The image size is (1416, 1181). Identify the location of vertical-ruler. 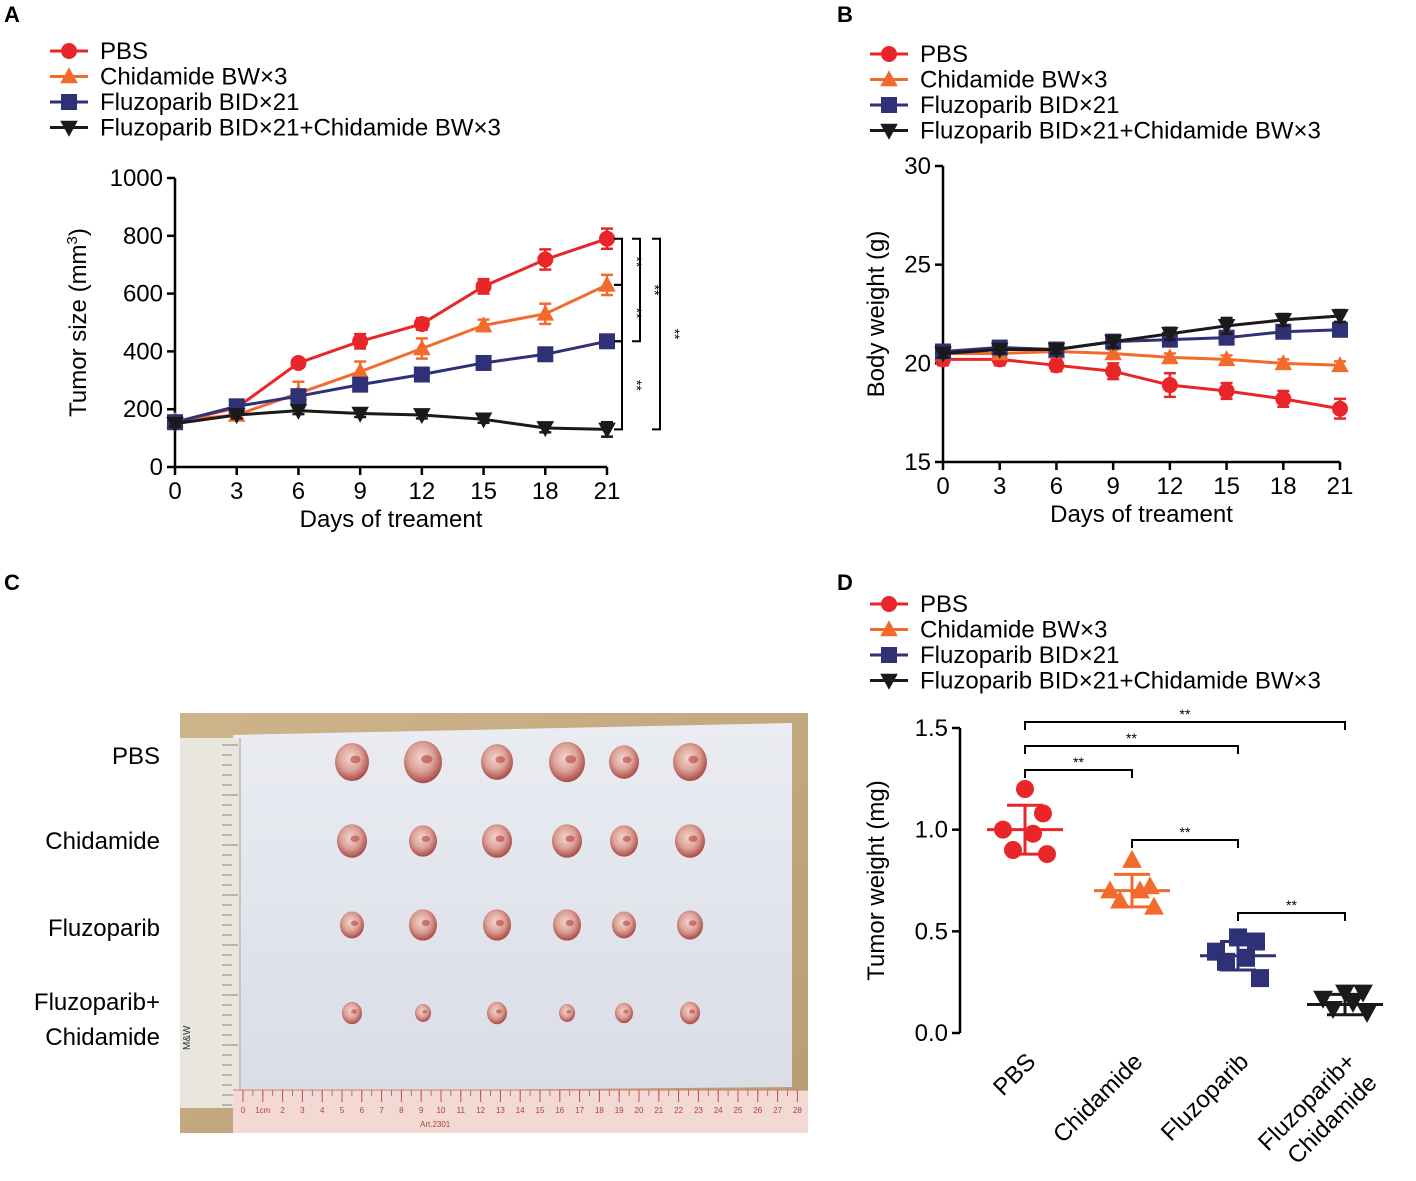
(210, 923).